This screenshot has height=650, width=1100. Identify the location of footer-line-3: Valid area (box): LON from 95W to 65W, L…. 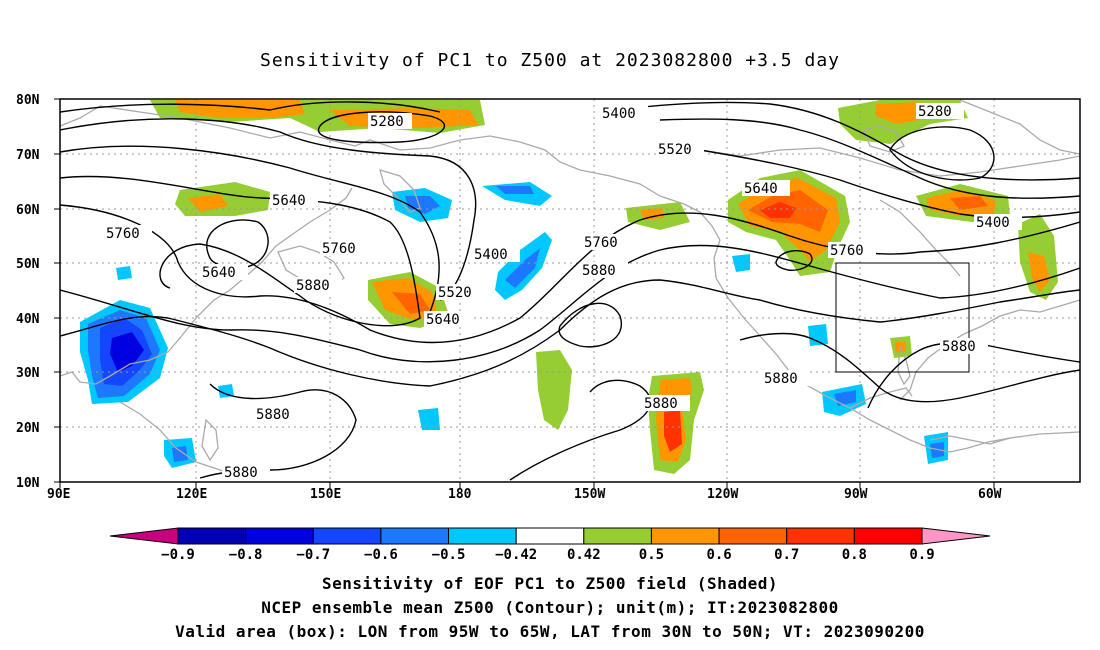
(550, 631).